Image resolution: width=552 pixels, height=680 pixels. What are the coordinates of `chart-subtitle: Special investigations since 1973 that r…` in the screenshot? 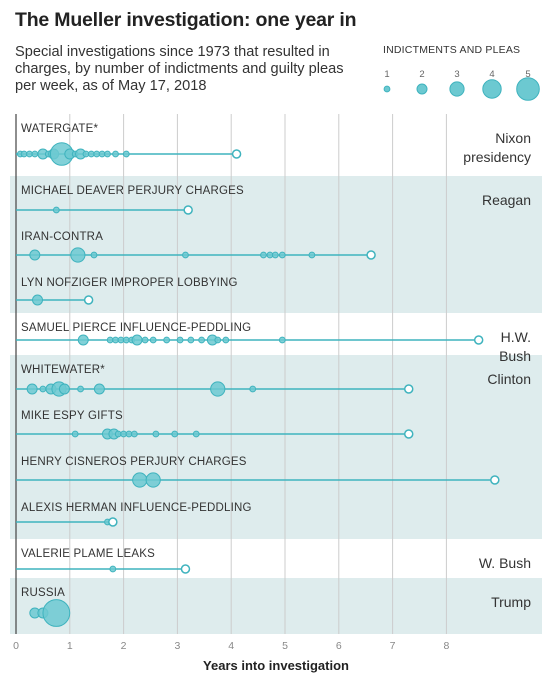 It's located at (179, 69).